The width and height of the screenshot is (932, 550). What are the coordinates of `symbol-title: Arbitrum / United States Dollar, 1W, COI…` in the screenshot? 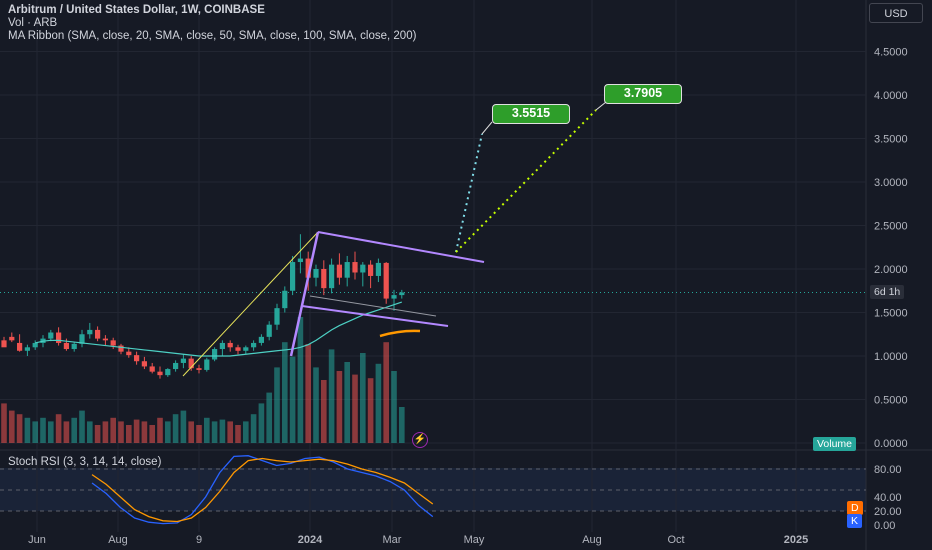 It's located at (136, 10).